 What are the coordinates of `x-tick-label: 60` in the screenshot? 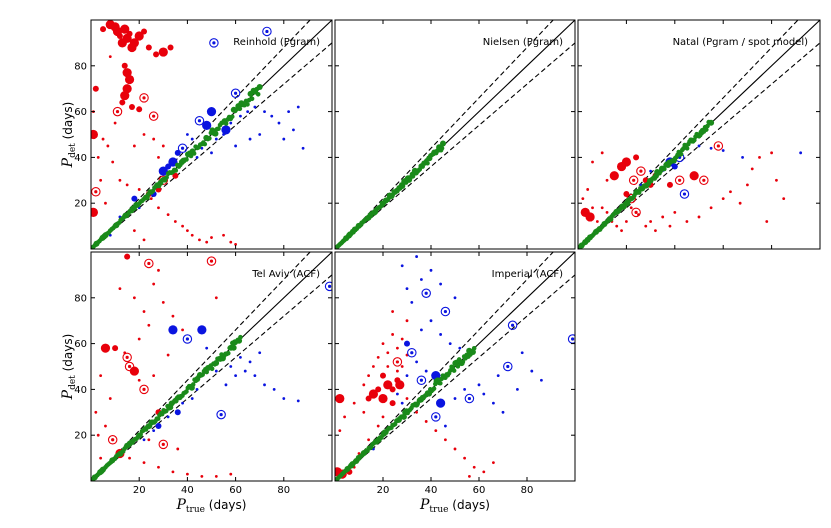 It's located at (235, 490).